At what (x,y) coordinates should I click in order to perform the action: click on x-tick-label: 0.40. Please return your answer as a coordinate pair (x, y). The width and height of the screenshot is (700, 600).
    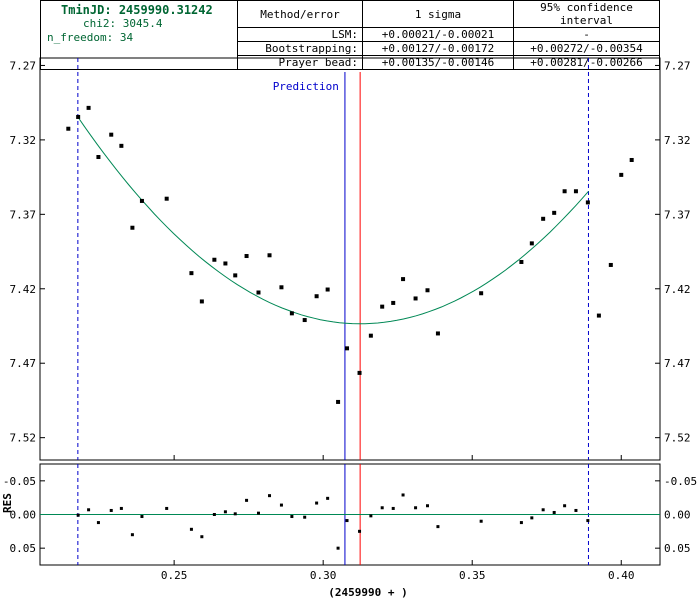
    Looking at the image, I should click on (621, 575).